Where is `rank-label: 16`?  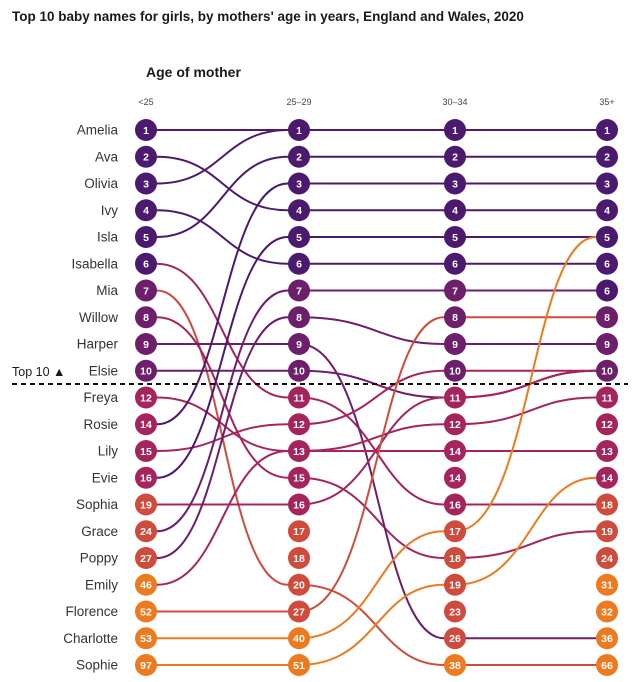 rank-label: 16 is located at coordinates (299, 505).